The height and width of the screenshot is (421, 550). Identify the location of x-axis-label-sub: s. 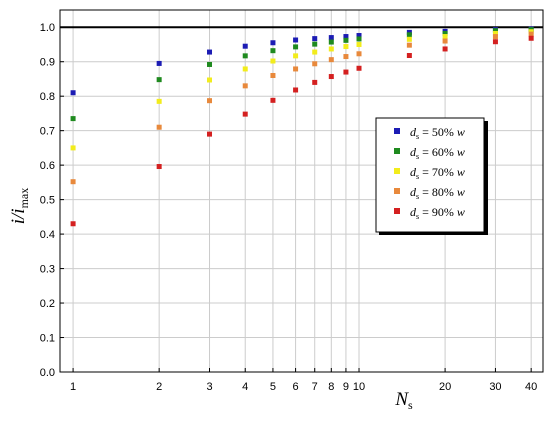
(410, 405).